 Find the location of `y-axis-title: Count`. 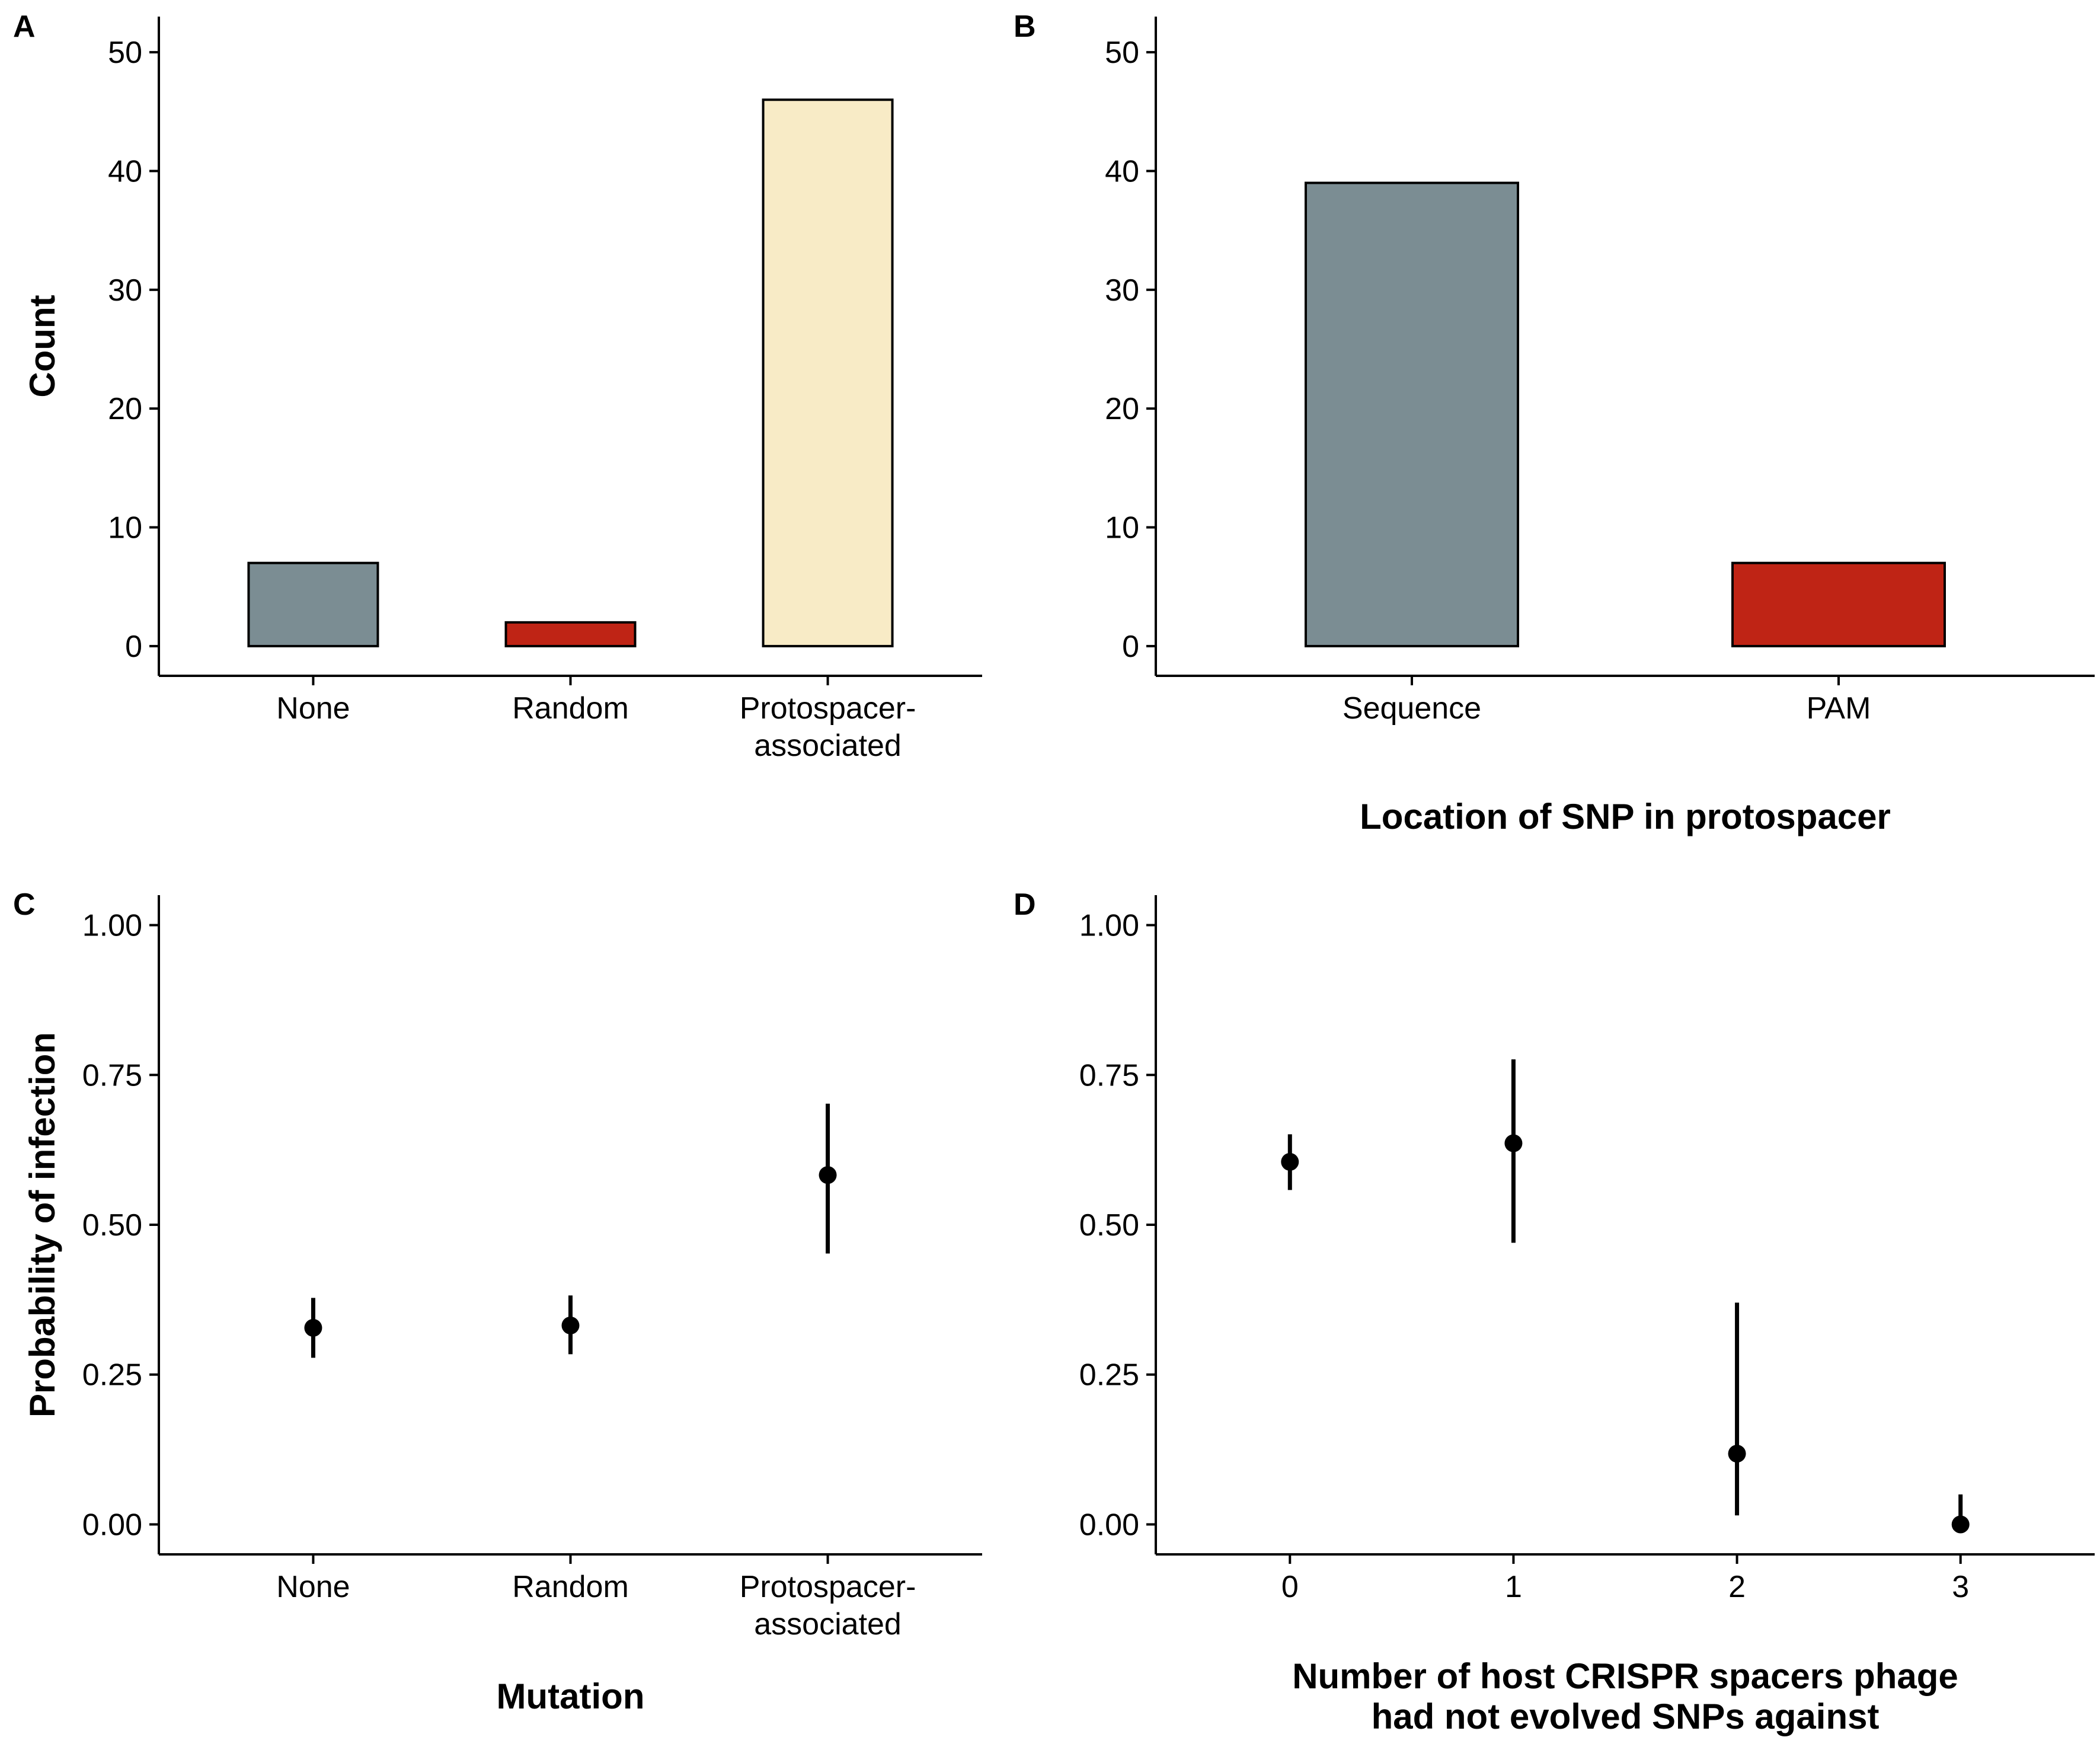

y-axis-title: Count is located at coordinates (42, 346).